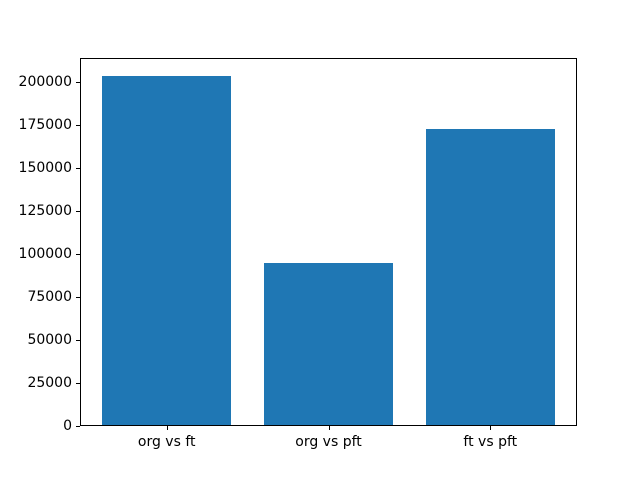  Describe the element at coordinates (490, 442) in the screenshot. I see `x-tick-label-ft-vs-pft: ft vs pft` at that location.